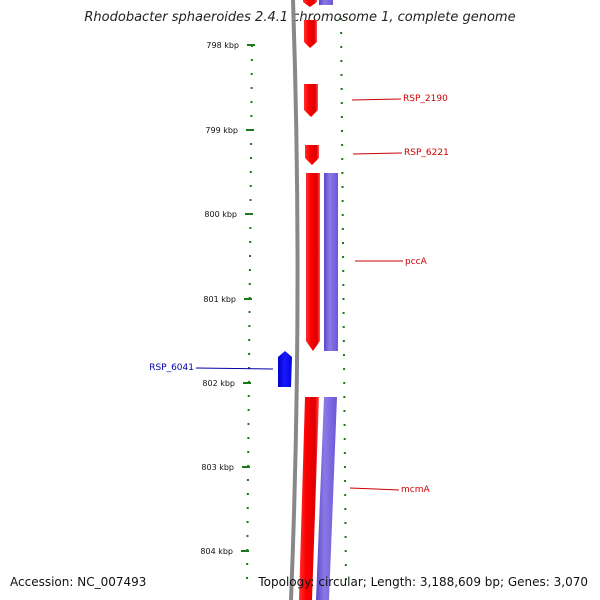  What do you see at coordinates (218, 383) in the screenshot?
I see `ruler-label-802: 802 kbp` at bounding box center [218, 383].